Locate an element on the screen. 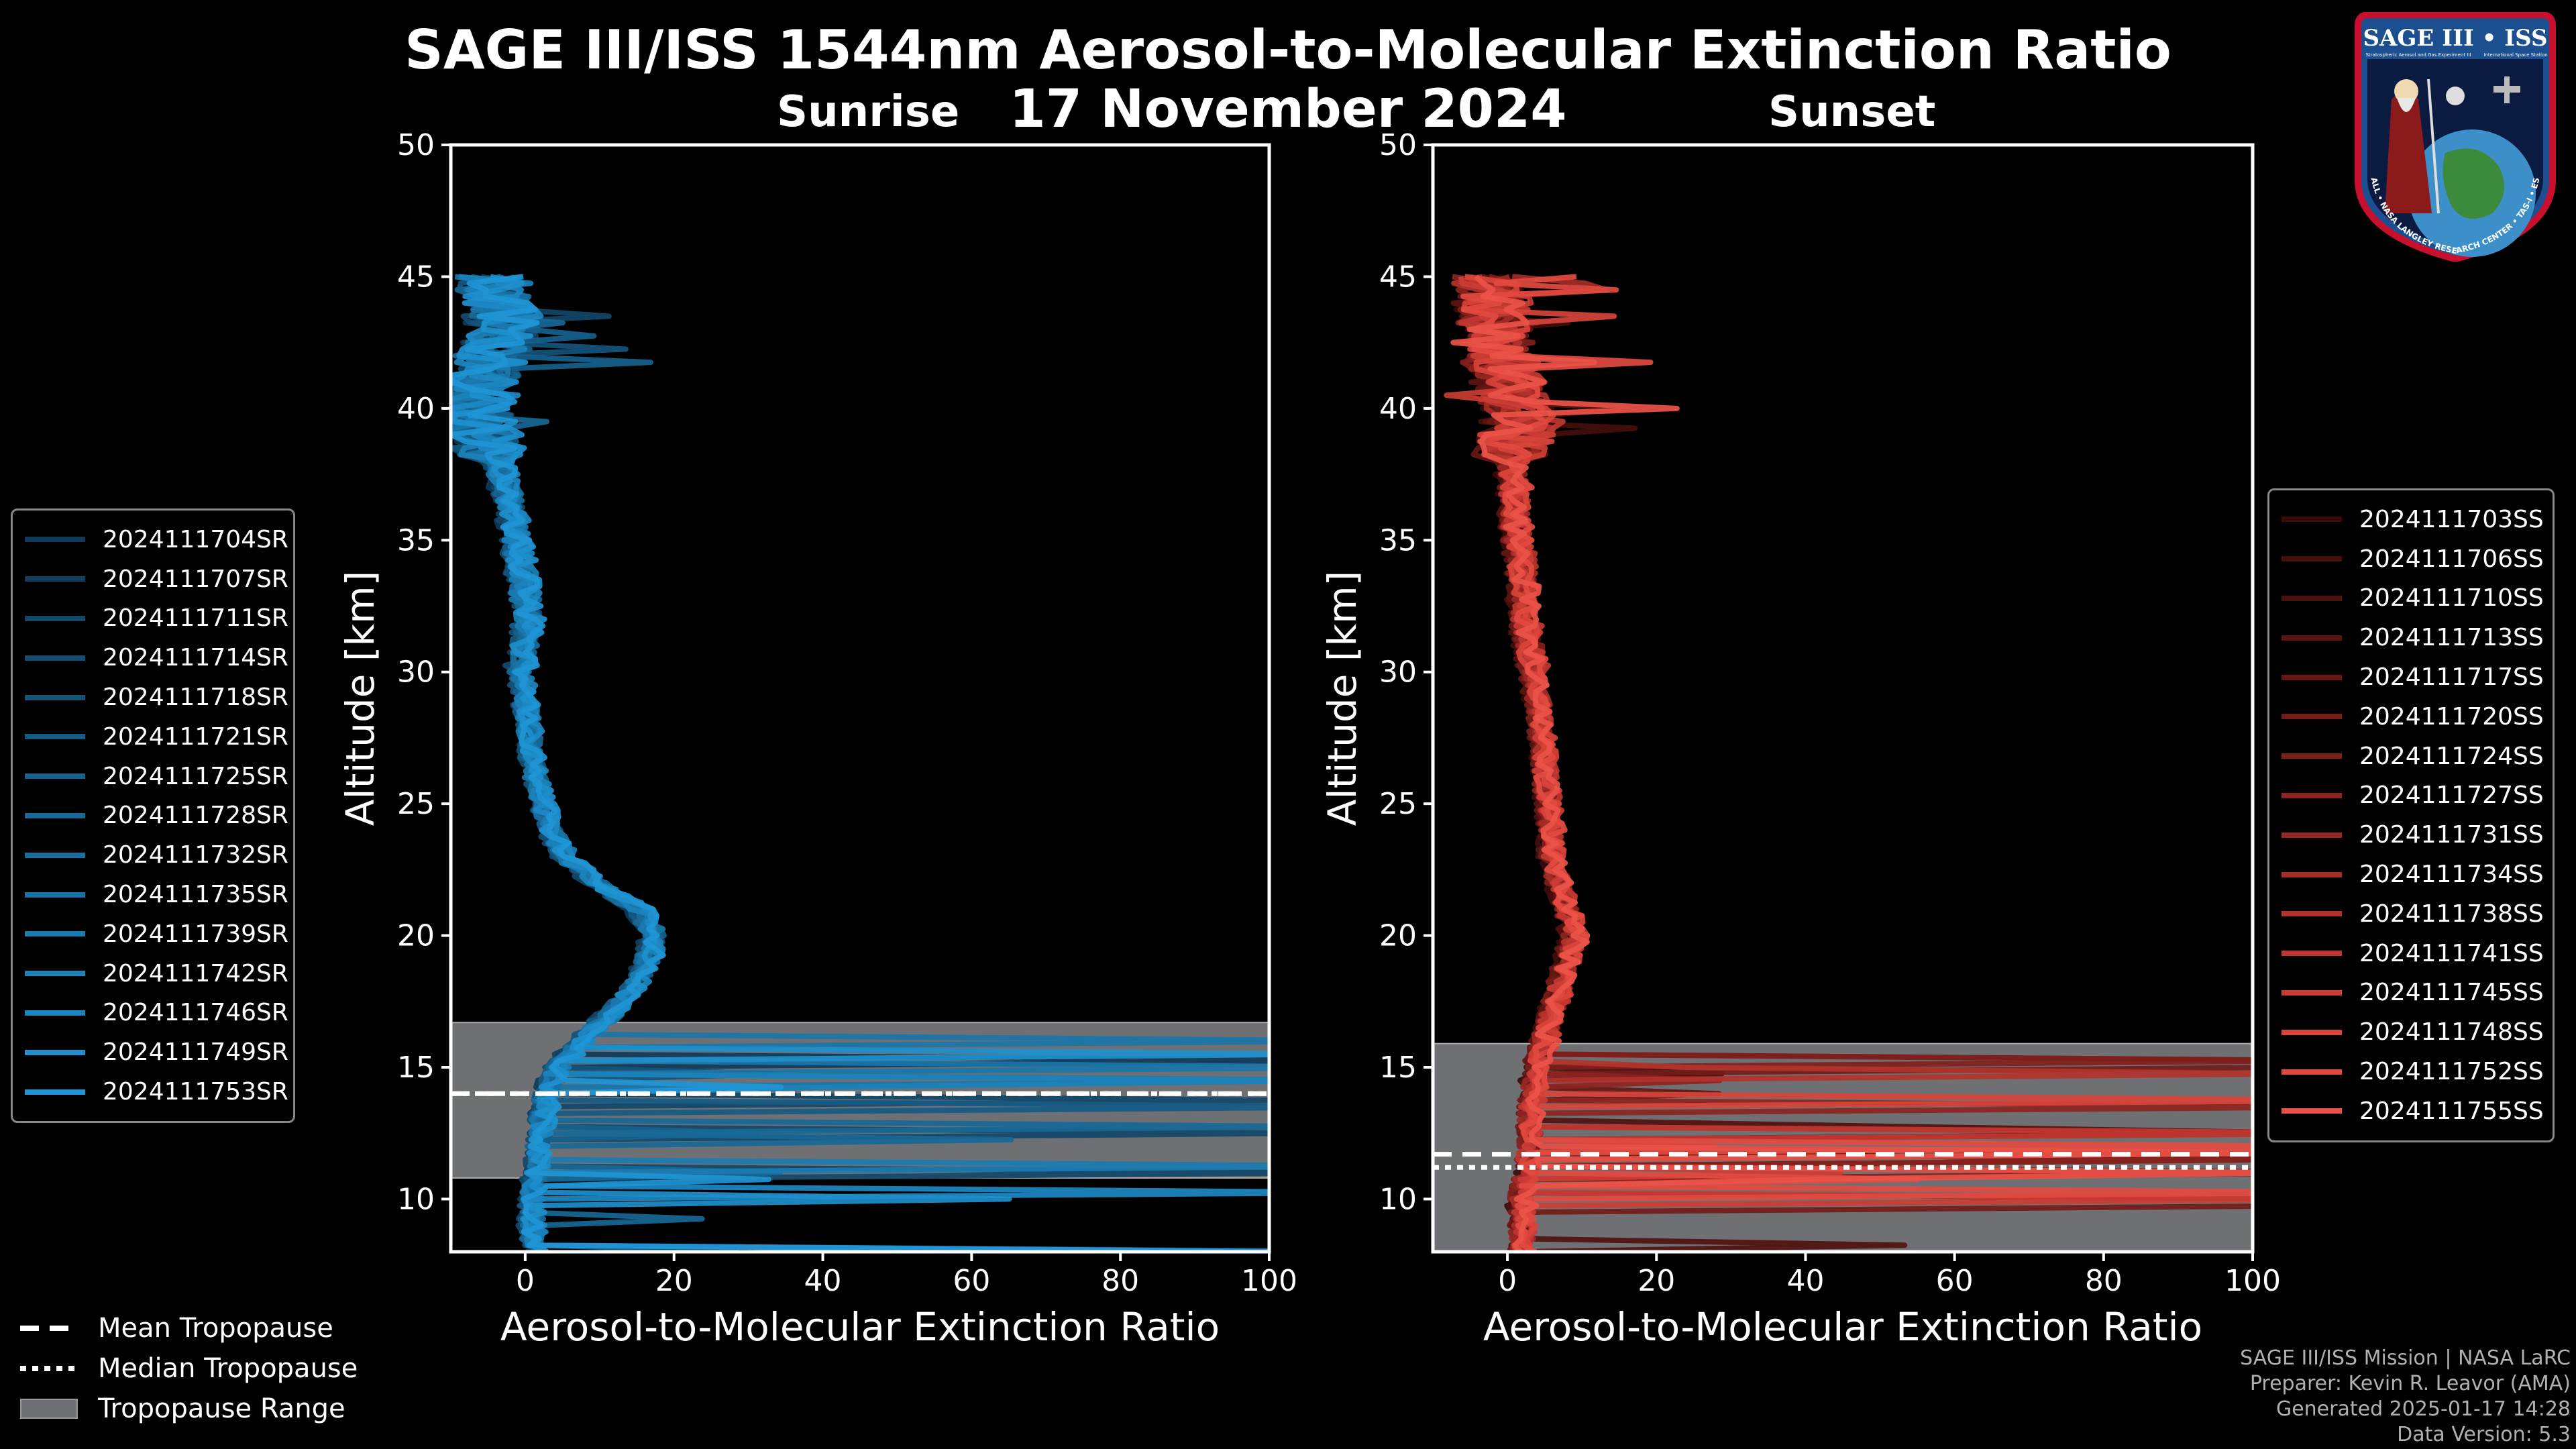 This screenshot has height=1449, width=2576. sunset-ytick-label: 40 is located at coordinates (1398, 409).